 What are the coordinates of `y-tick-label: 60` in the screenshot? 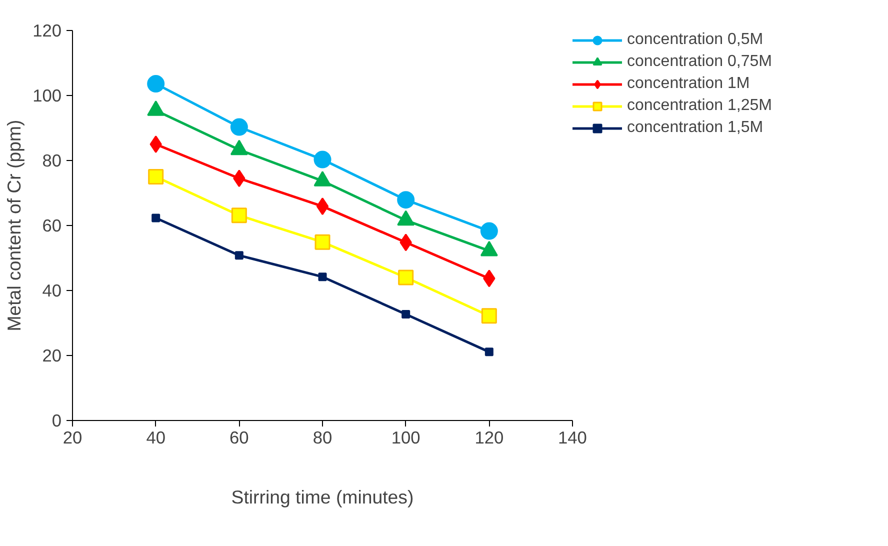 It's located at (52, 226).